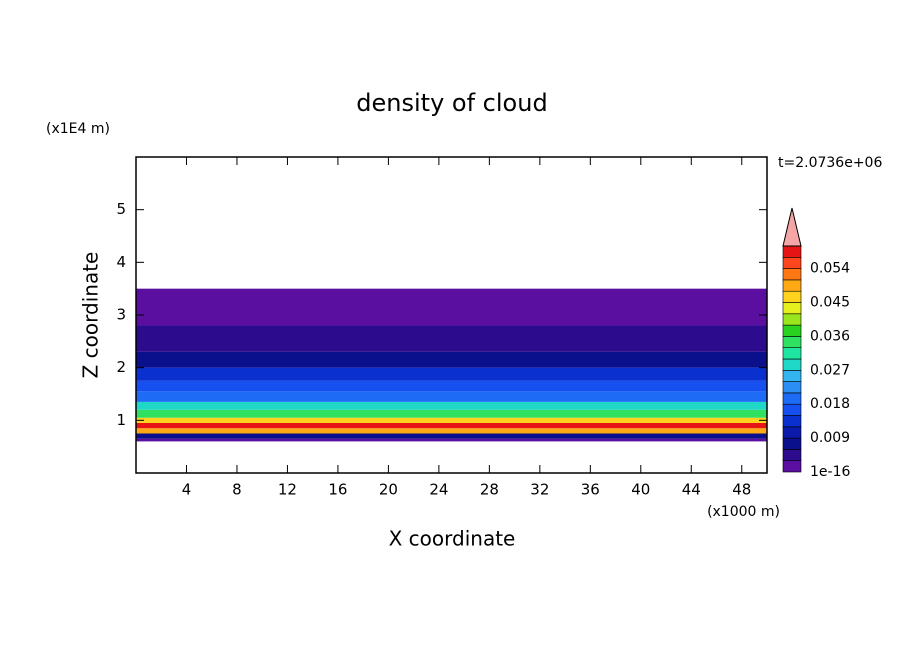  Describe the element at coordinates (743, 512) in the screenshot. I see `x-unit: (x1000 m)` at that location.